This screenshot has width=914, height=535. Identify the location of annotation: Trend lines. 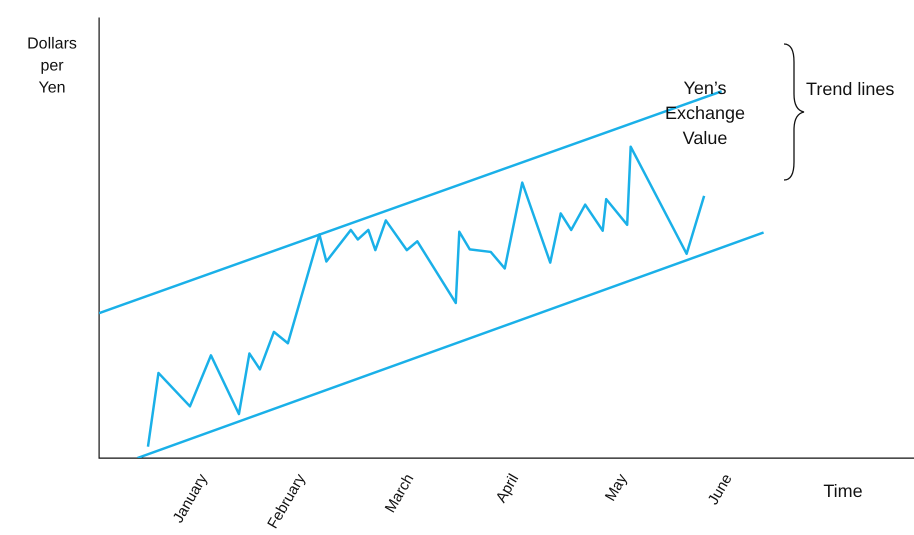
(850, 88).